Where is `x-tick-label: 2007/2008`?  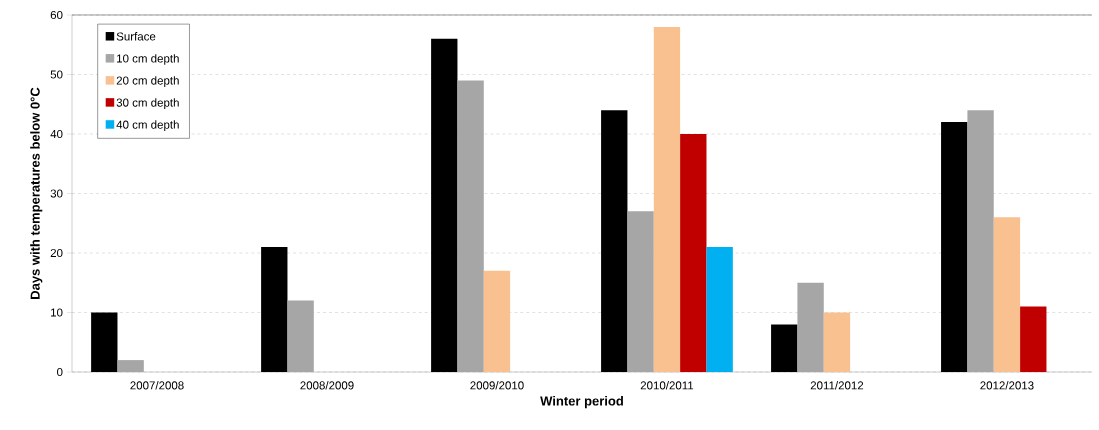
x-tick-label: 2007/2008 is located at coordinates (157, 385).